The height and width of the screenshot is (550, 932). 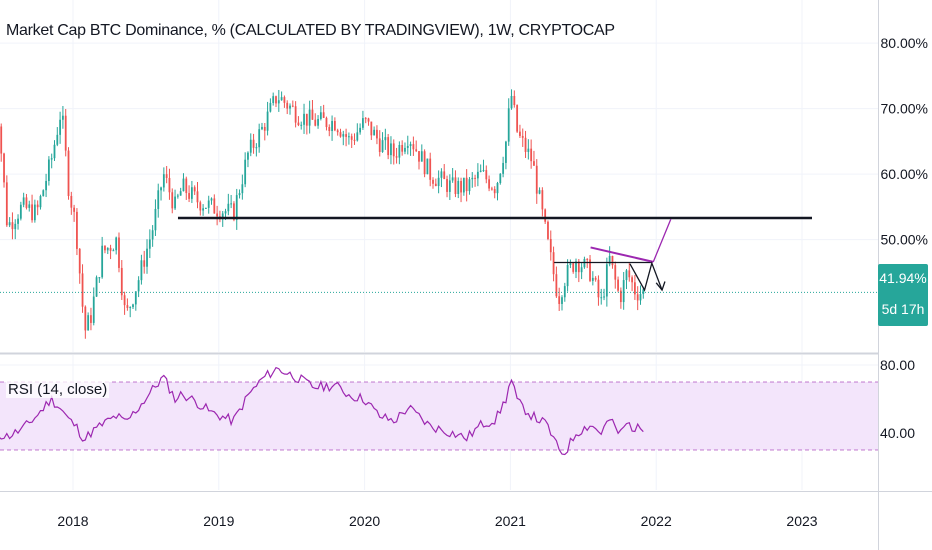 I want to click on price-axis: 80.00% 70.00% 60.00% 50.00%, so click(x=904, y=141).